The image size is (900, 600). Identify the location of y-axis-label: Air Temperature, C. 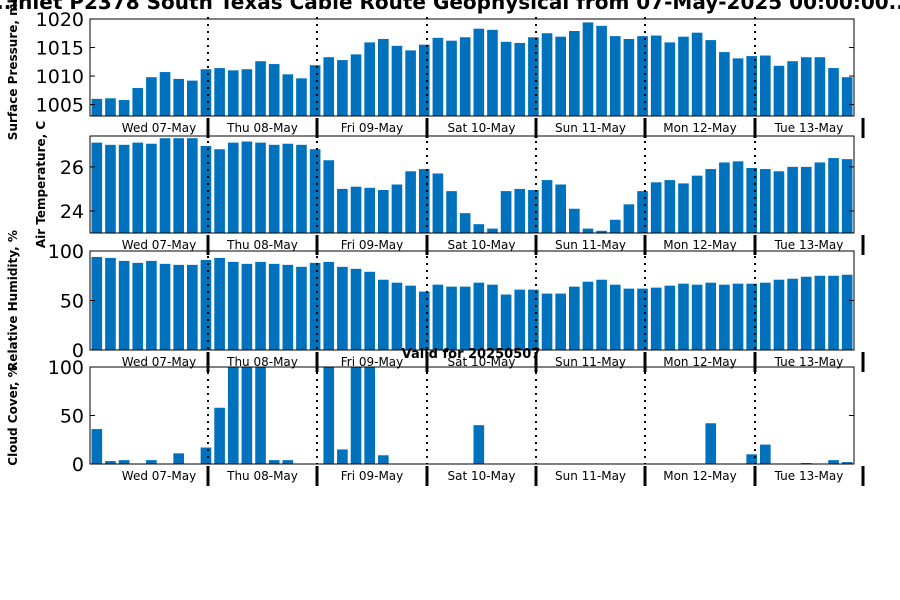
(41, 185).